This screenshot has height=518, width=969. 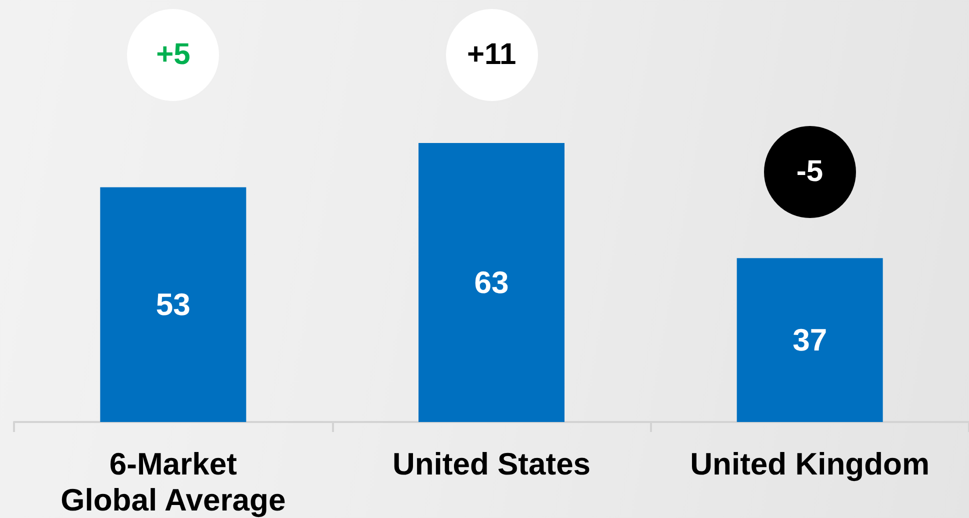 What do you see at coordinates (173, 304) in the screenshot?
I see `data-label: 53` at bounding box center [173, 304].